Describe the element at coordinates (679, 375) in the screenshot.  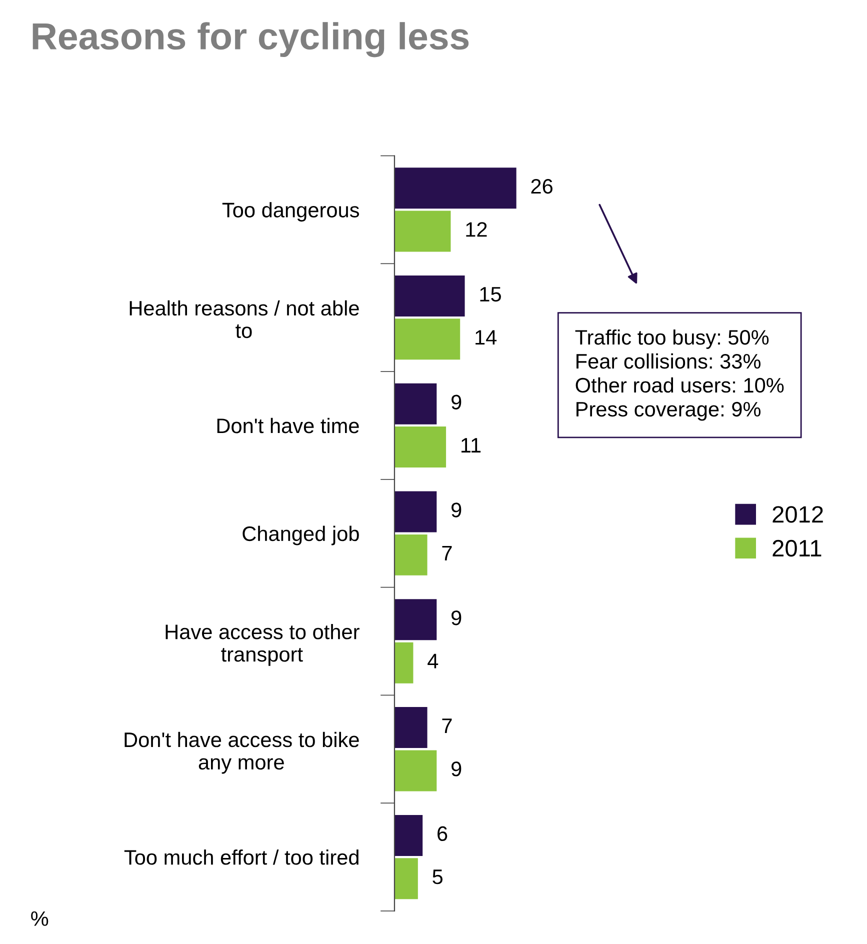
I see `text: Traffic too busy: 50% Fear collisions: 33% Other road users: 10% Press coverage: 9%` at that location.